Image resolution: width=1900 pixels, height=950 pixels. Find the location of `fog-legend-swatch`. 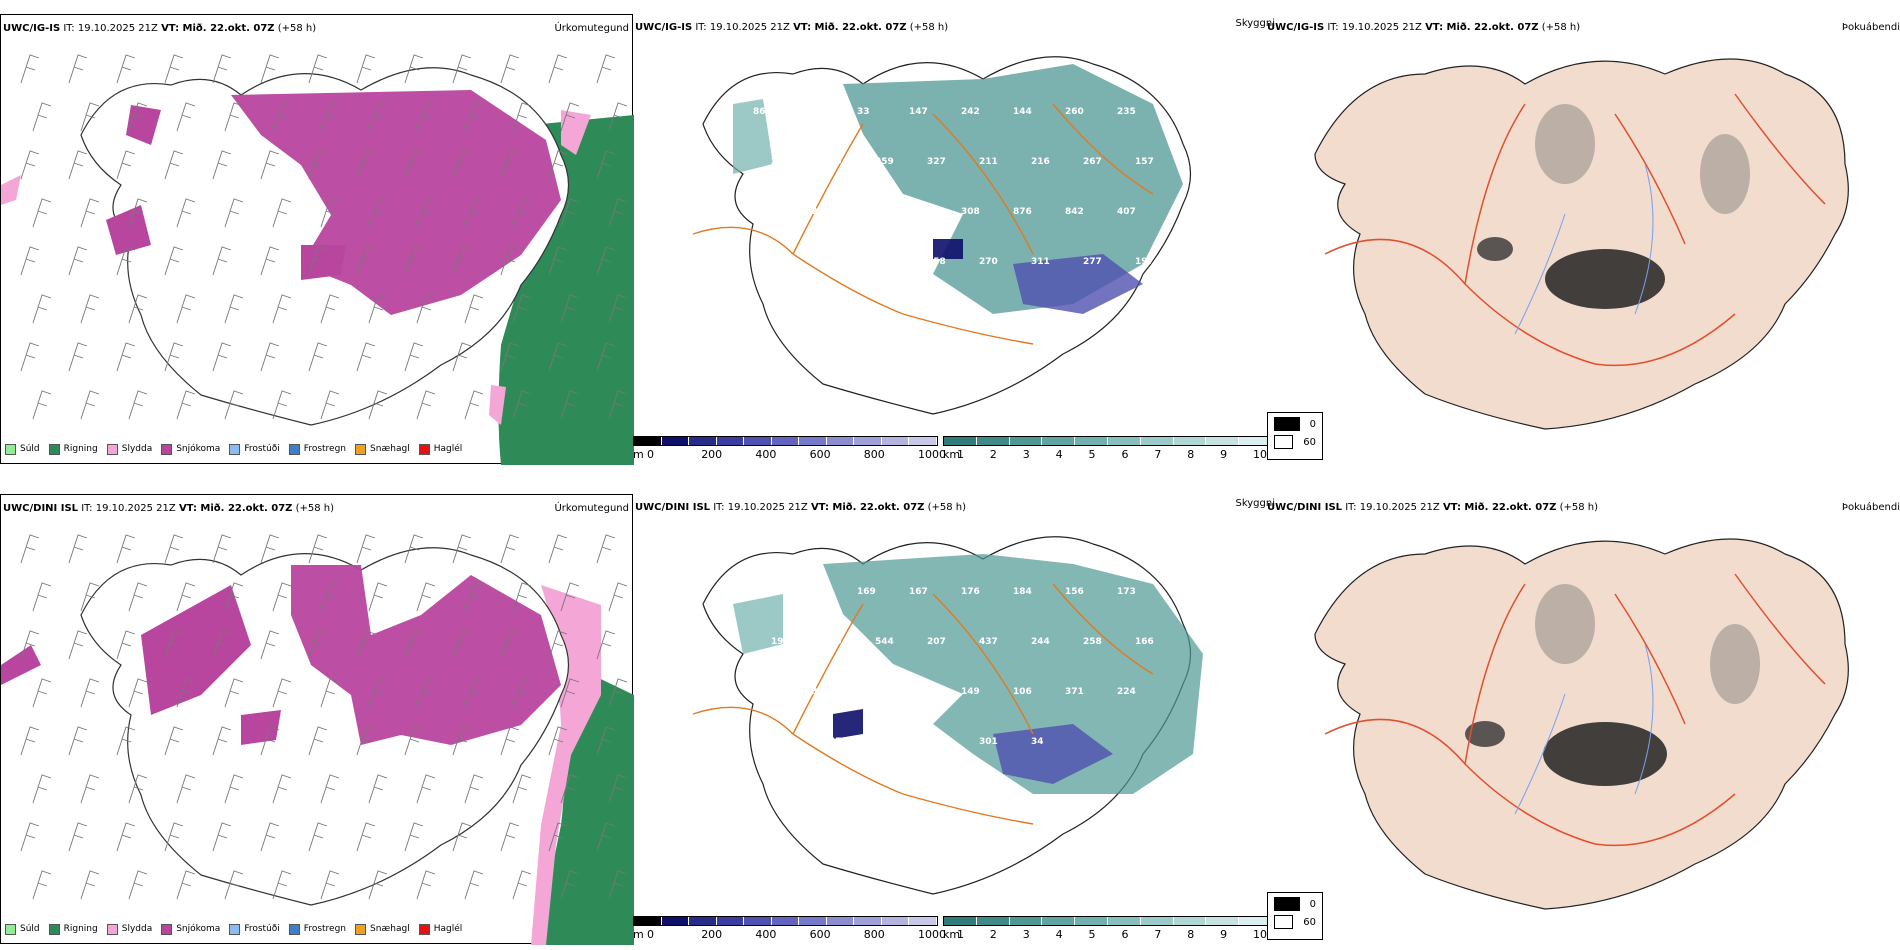

fog-legend-swatch is located at coordinates (1284, 442).